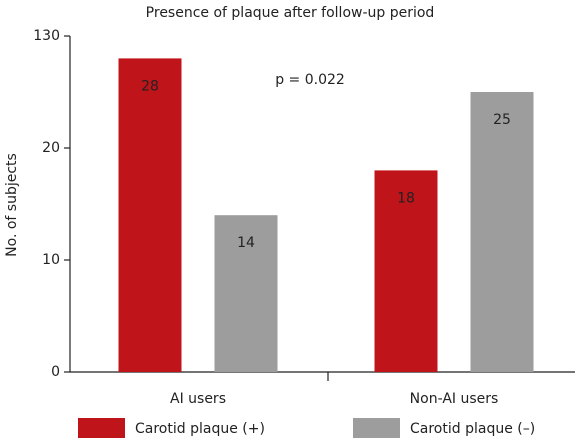  What do you see at coordinates (46, 36) in the screenshot?
I see `y-tick-label: 130` at bounding box center [46, 36].